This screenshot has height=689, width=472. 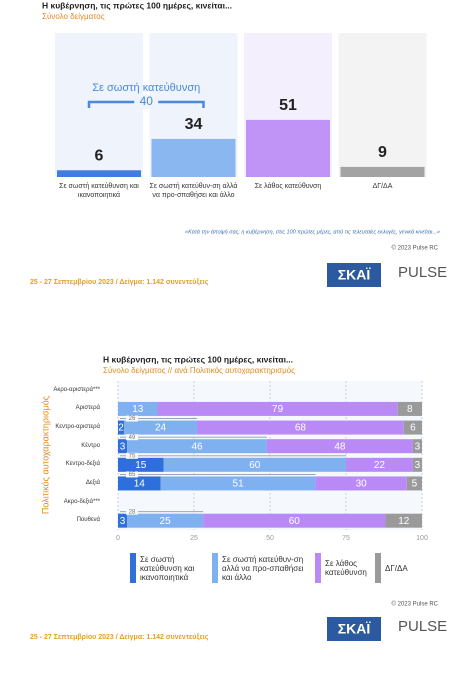 I want to click on total-label: 26, so click(x=132, y=419).